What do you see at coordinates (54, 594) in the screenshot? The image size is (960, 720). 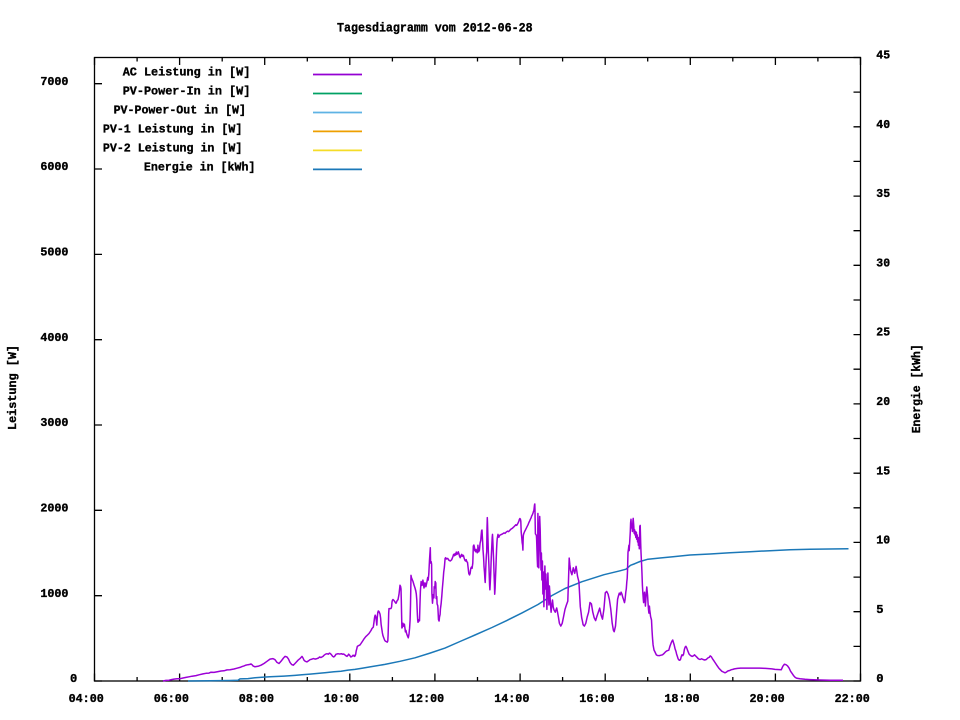 I see `svg-text: 1000` at bounding box center [54, 594].